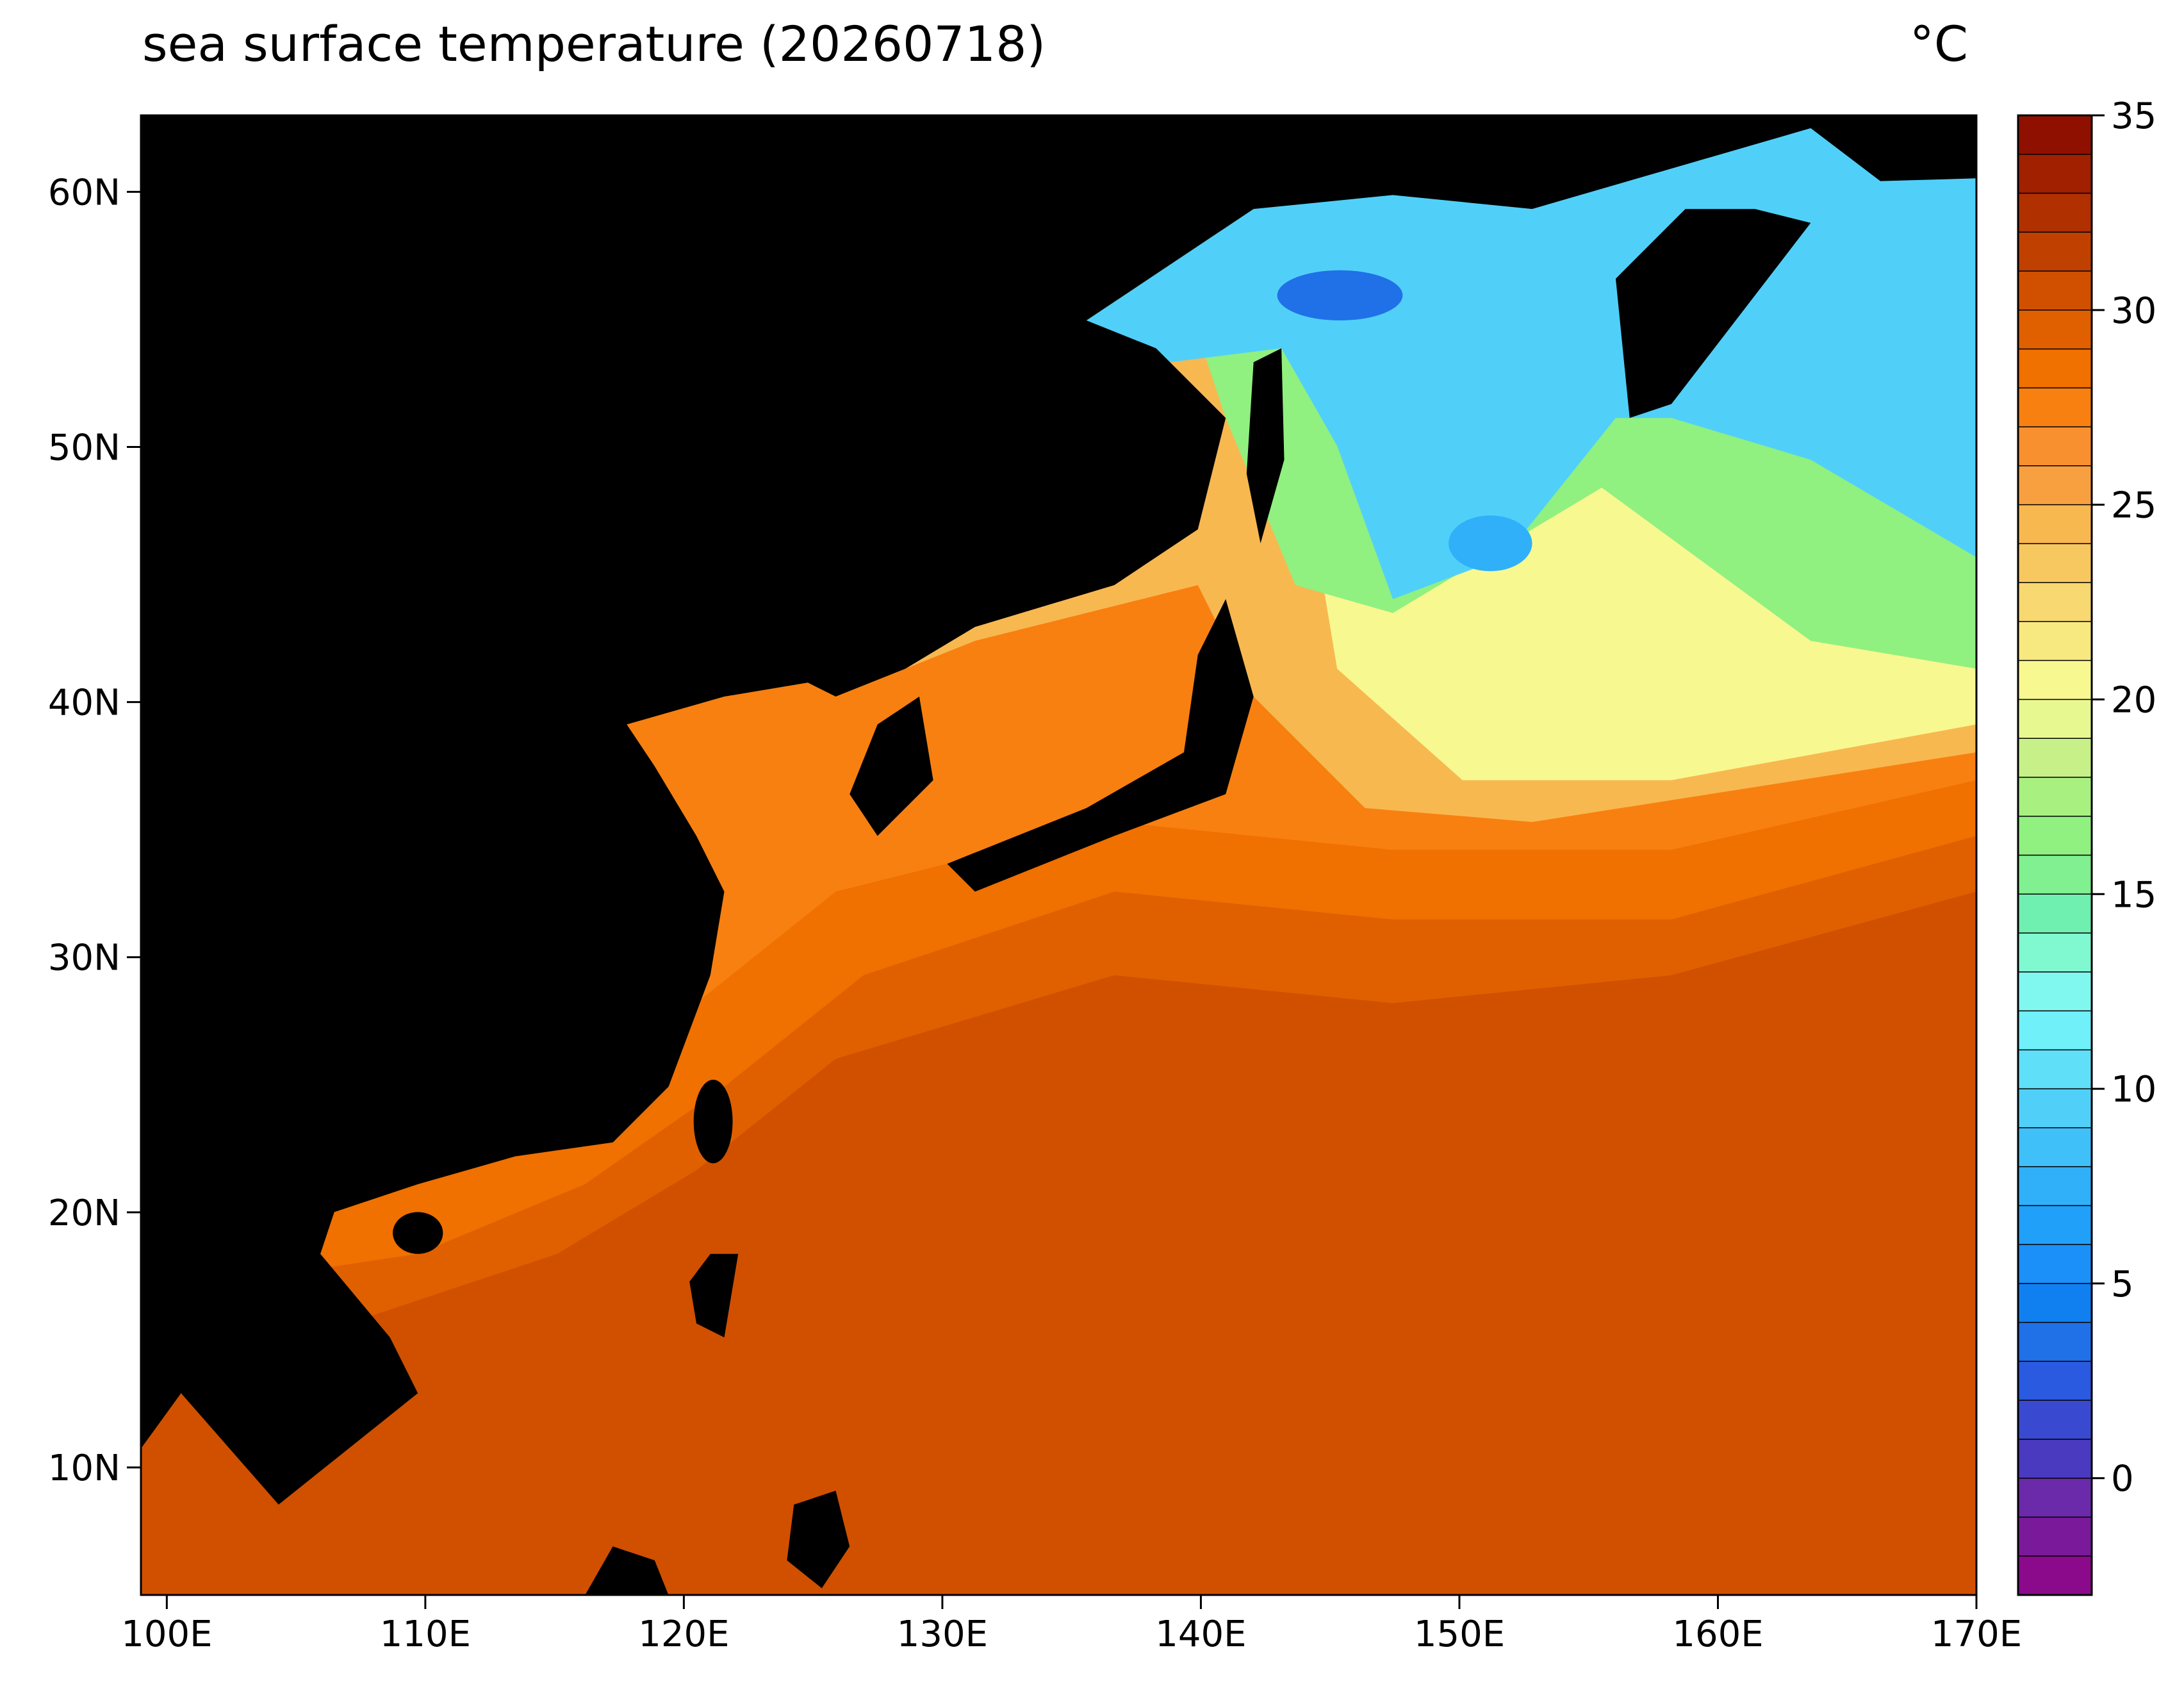 Image resolution: width=2184 pixels, height=1693 pixels. I want to click on x-tick-label: 100E, so click(166, 1634).